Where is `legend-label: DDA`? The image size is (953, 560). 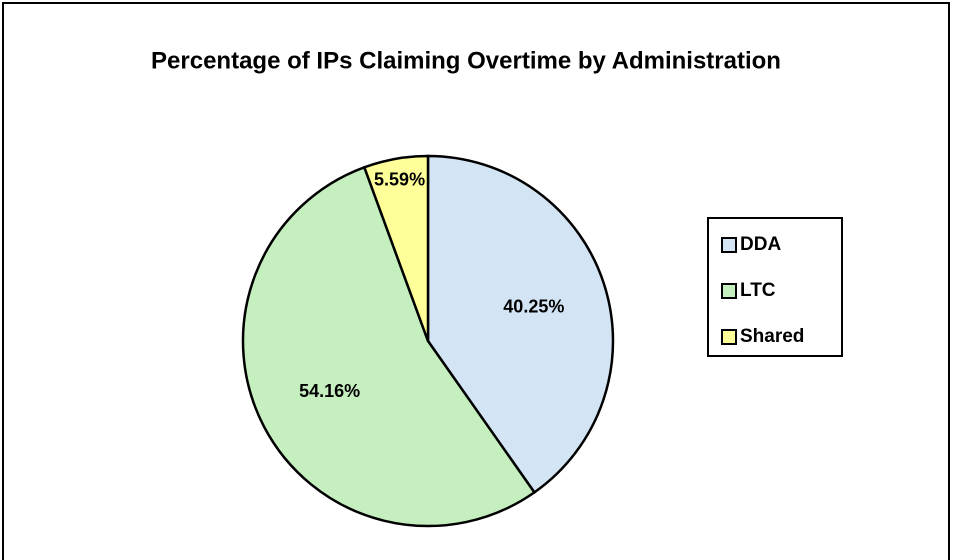 legend-label: DDA is located at coordinates (760, 244).